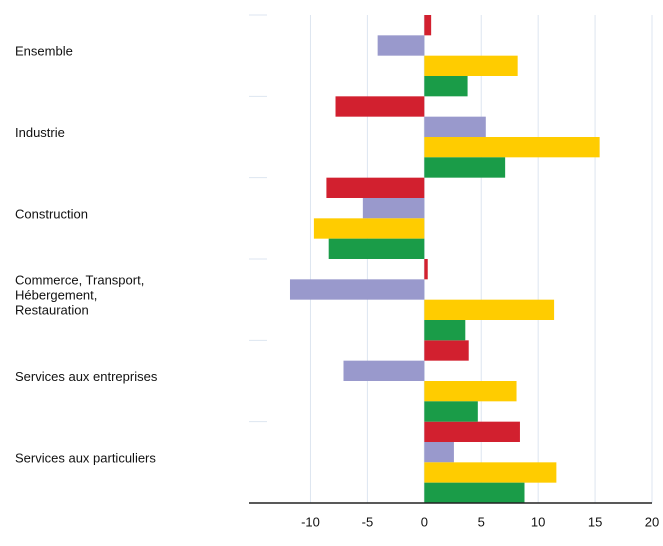 This screenshot has width=663, height=546. What do you see at coordinates (56, 295) in the screenshot?
I see `category-label-line: Hébergement,` at bounding box center [56, 295].